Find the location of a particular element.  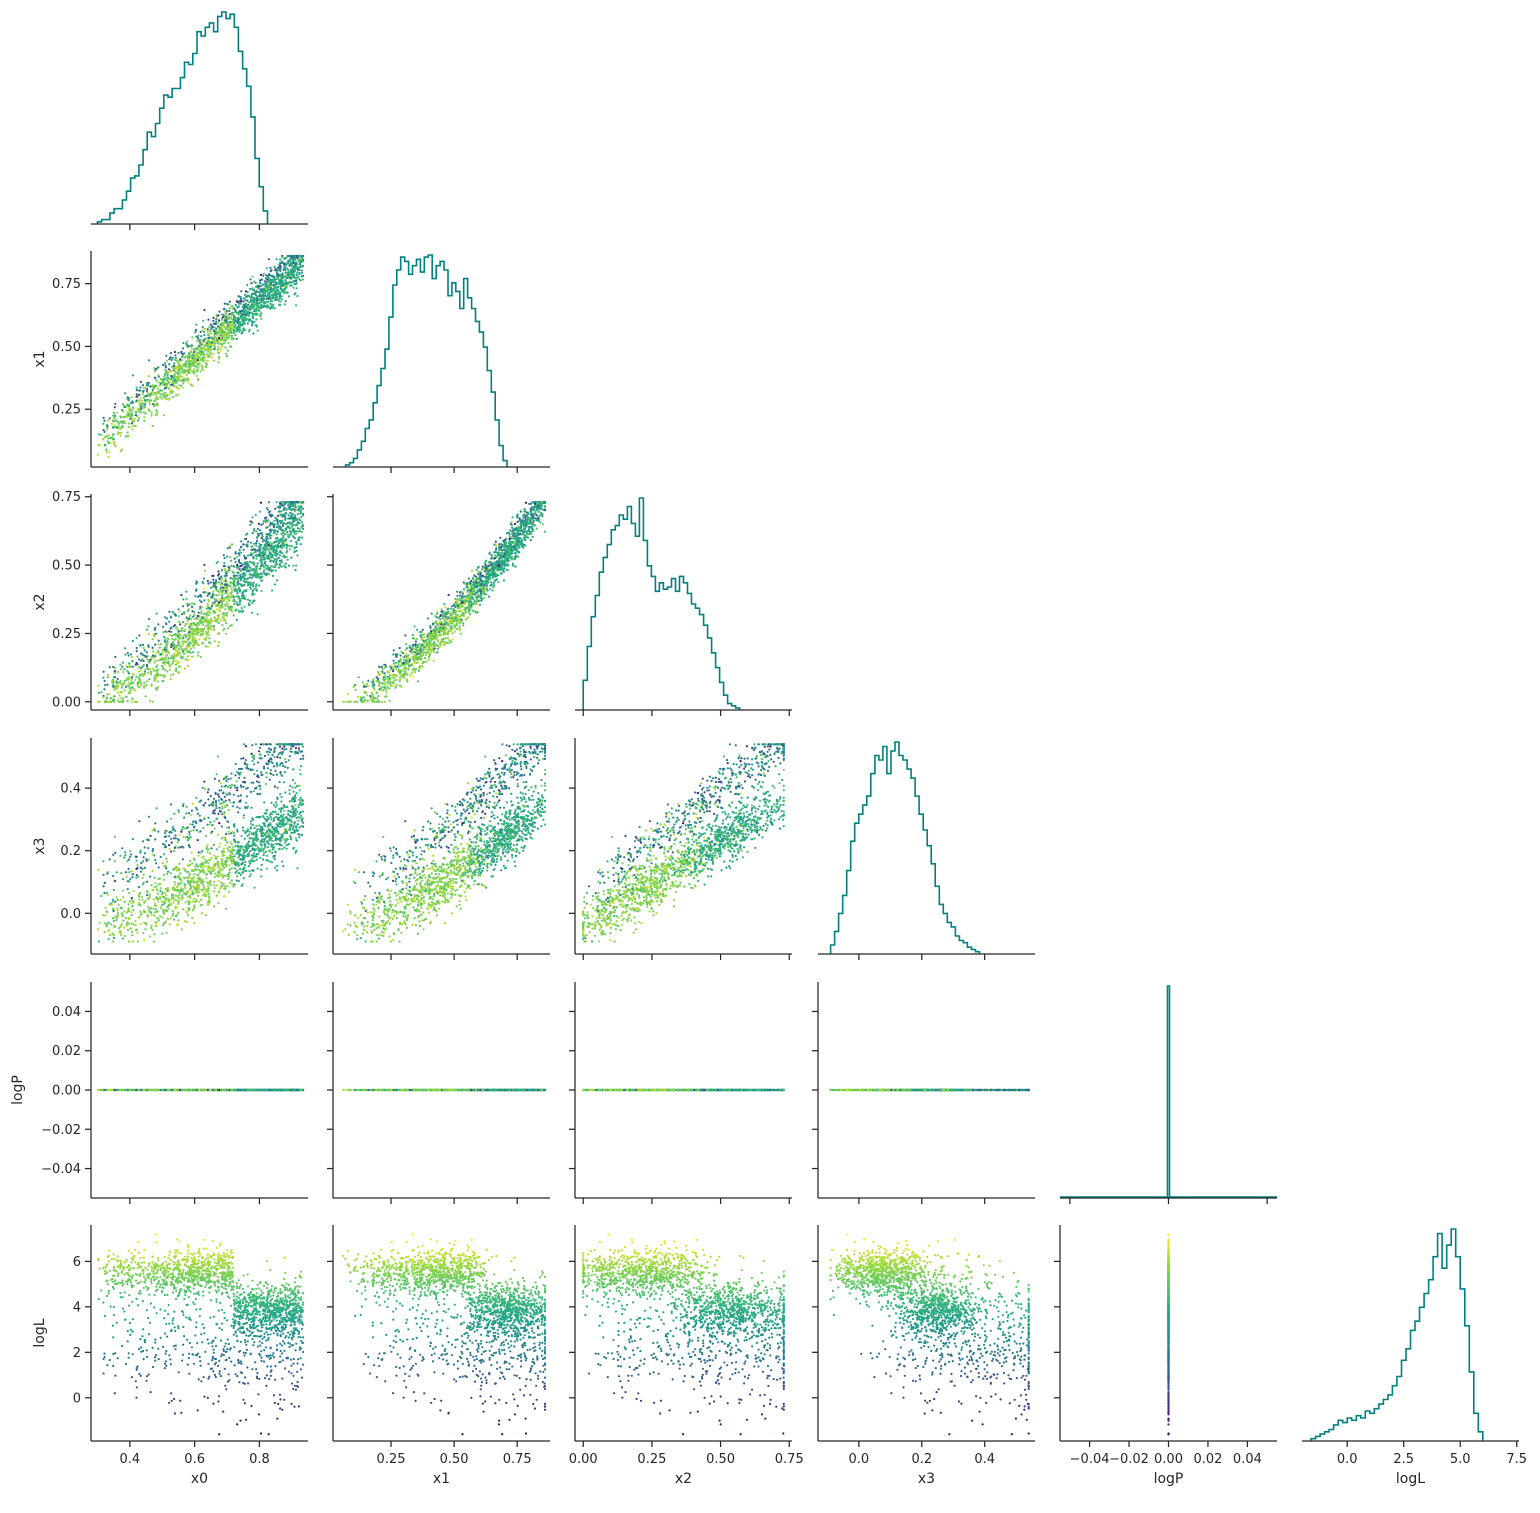

panel-x2-vs-x1 is located at coordinates (438, 605).